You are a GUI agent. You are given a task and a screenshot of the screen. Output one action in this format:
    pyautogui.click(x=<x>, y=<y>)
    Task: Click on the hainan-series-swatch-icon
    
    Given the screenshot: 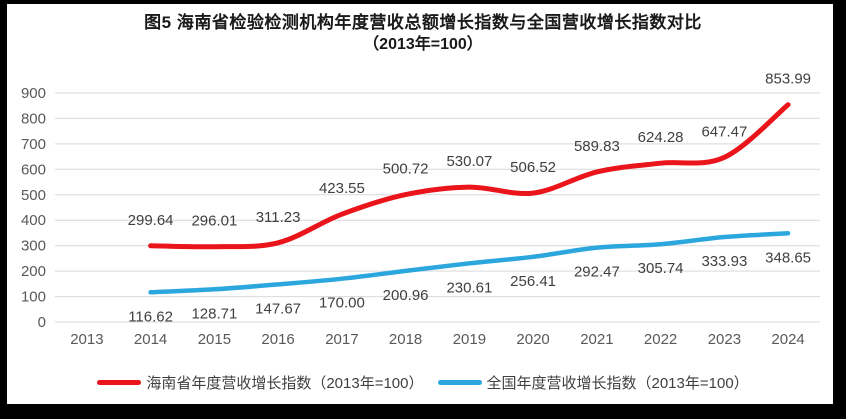 What is the action you would take?
    pyautogui.click(x=119, y=382)
    